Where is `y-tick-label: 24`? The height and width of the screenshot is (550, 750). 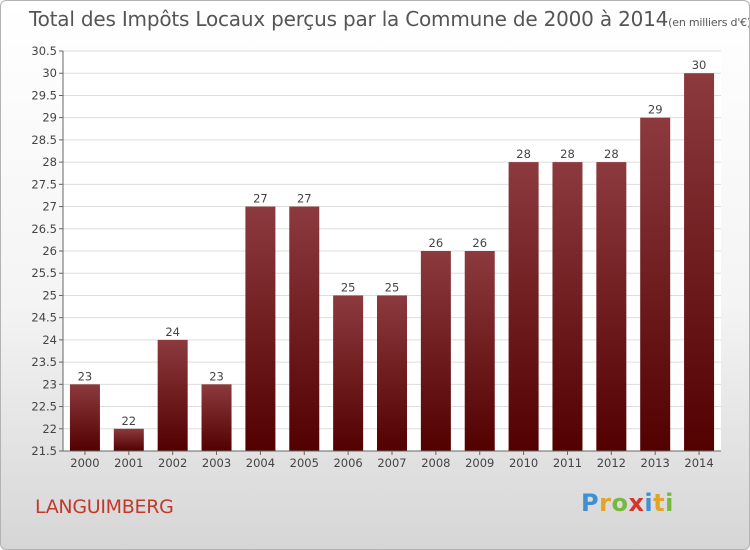 y-tick-label: 24 is located at coordinates (49, 340).